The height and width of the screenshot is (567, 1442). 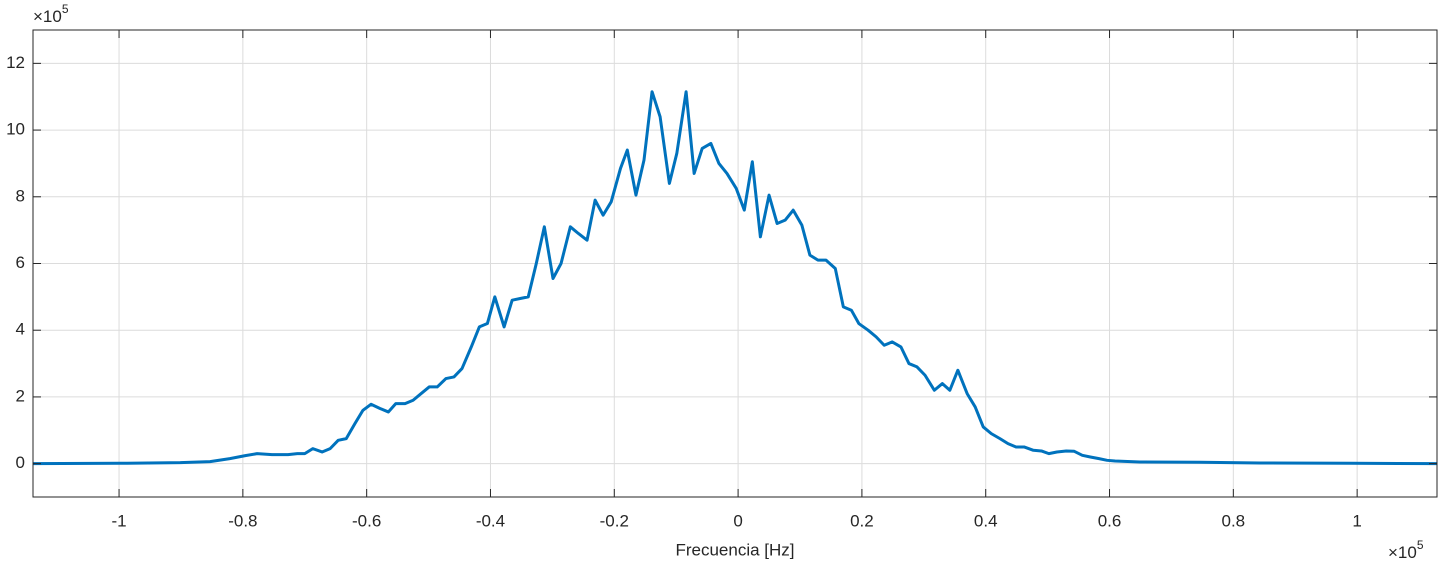 I want to click on y-multiplier-base: ×10, so click(x=47, y=16).